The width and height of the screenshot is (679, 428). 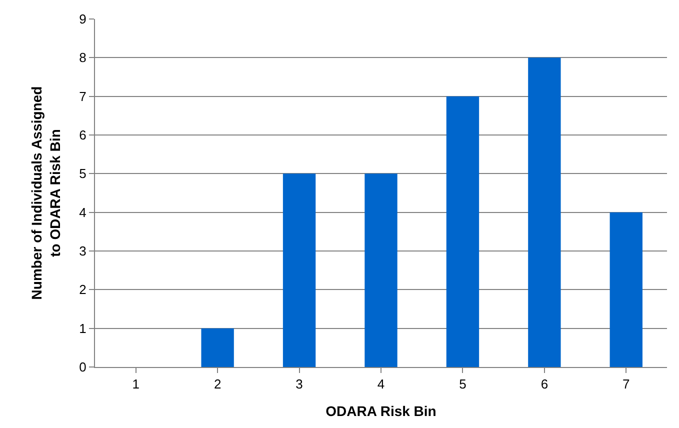 I want to click on x-tick-label: 4, so click(x=381, y=384).